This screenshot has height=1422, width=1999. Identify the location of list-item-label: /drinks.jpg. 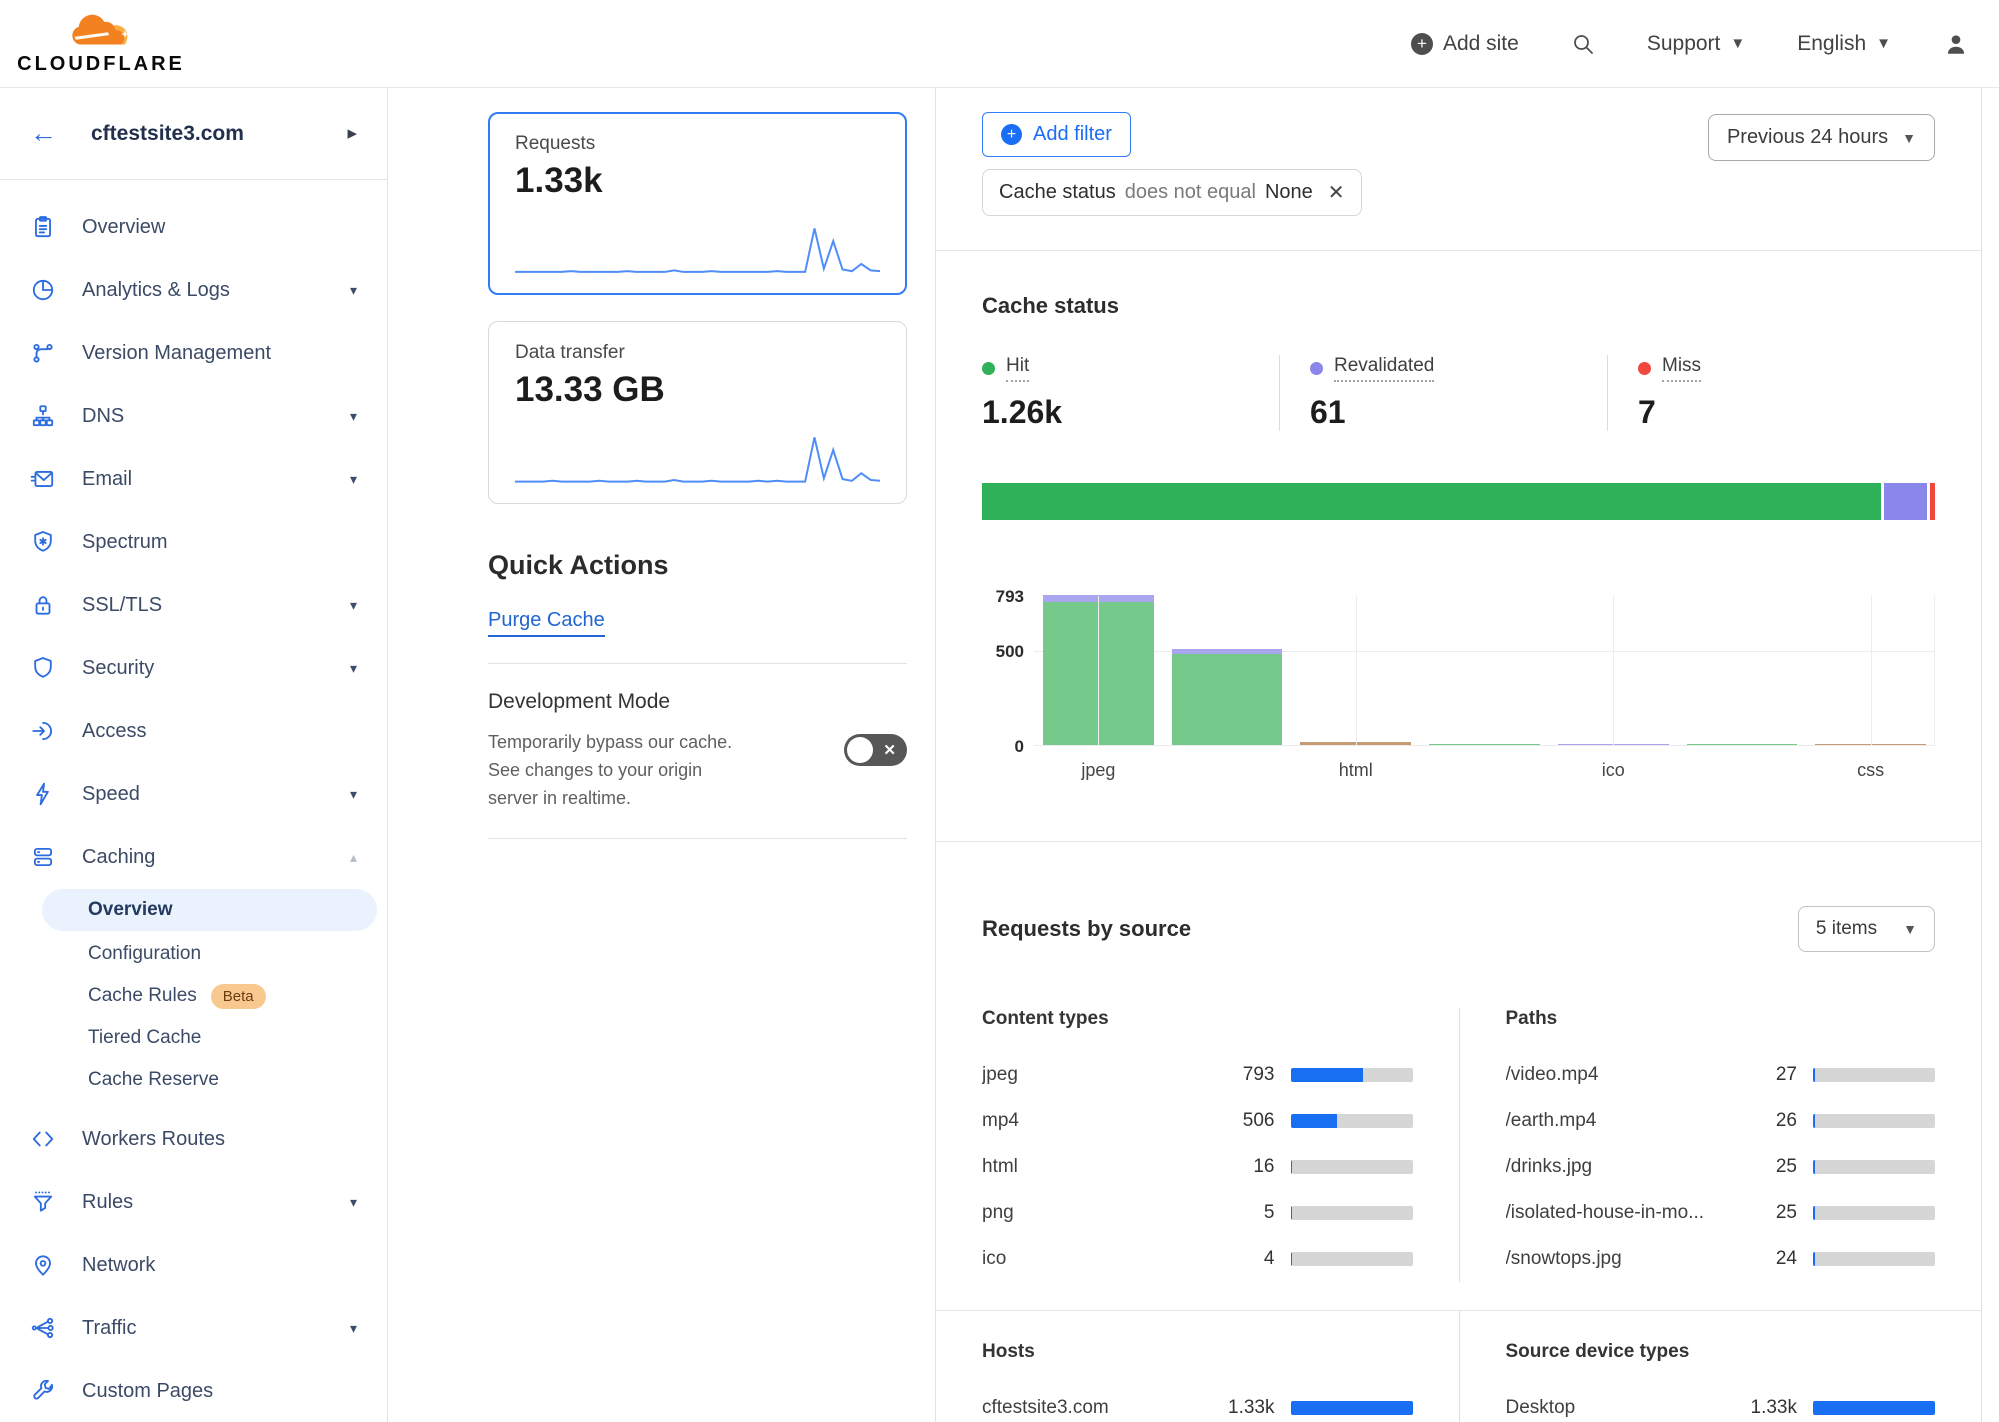
(1549, 1166).